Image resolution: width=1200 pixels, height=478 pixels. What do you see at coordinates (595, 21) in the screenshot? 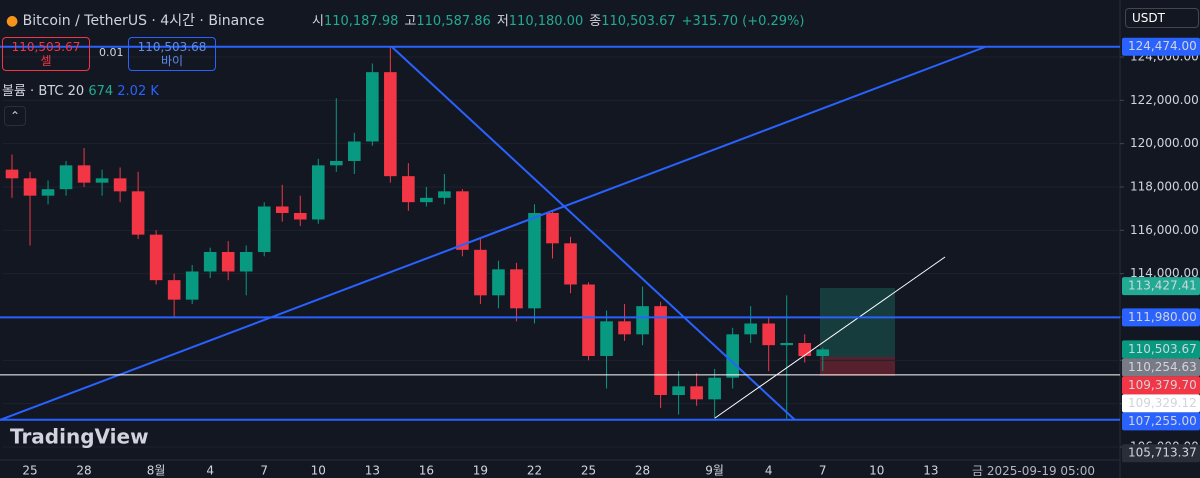
I see `ohlc-key: 종` at bounding box center [595, 21].